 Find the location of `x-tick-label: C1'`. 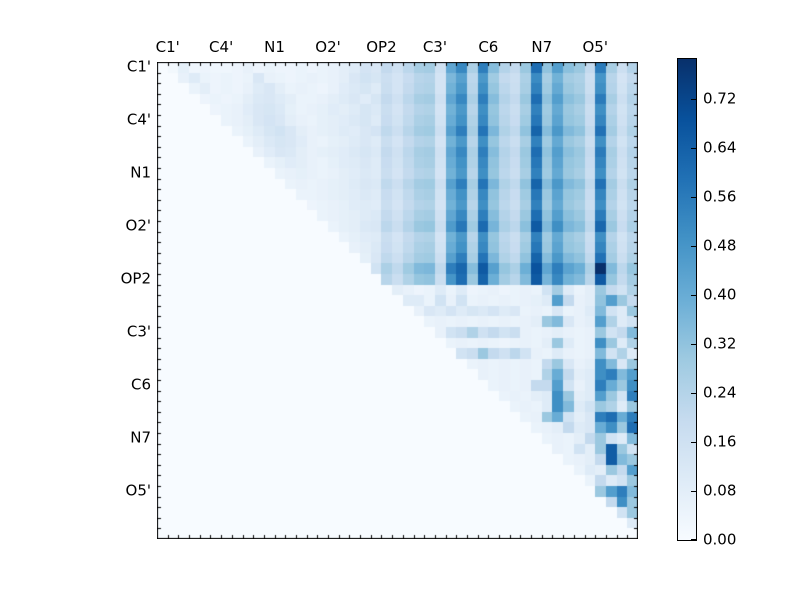

x-tick-label: C1' is located at coordinates (167, 47).